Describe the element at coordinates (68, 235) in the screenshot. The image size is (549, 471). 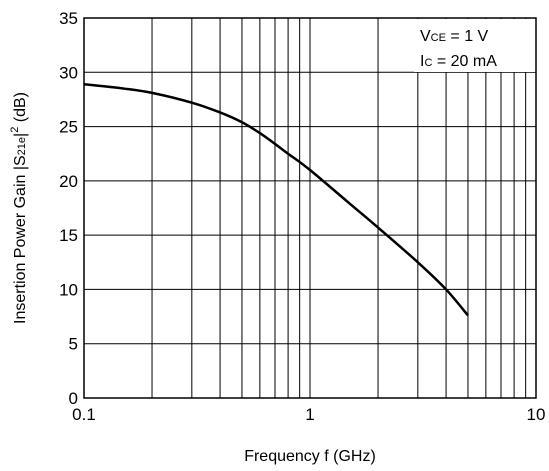
I see `y-tick-label: 15` at that location.